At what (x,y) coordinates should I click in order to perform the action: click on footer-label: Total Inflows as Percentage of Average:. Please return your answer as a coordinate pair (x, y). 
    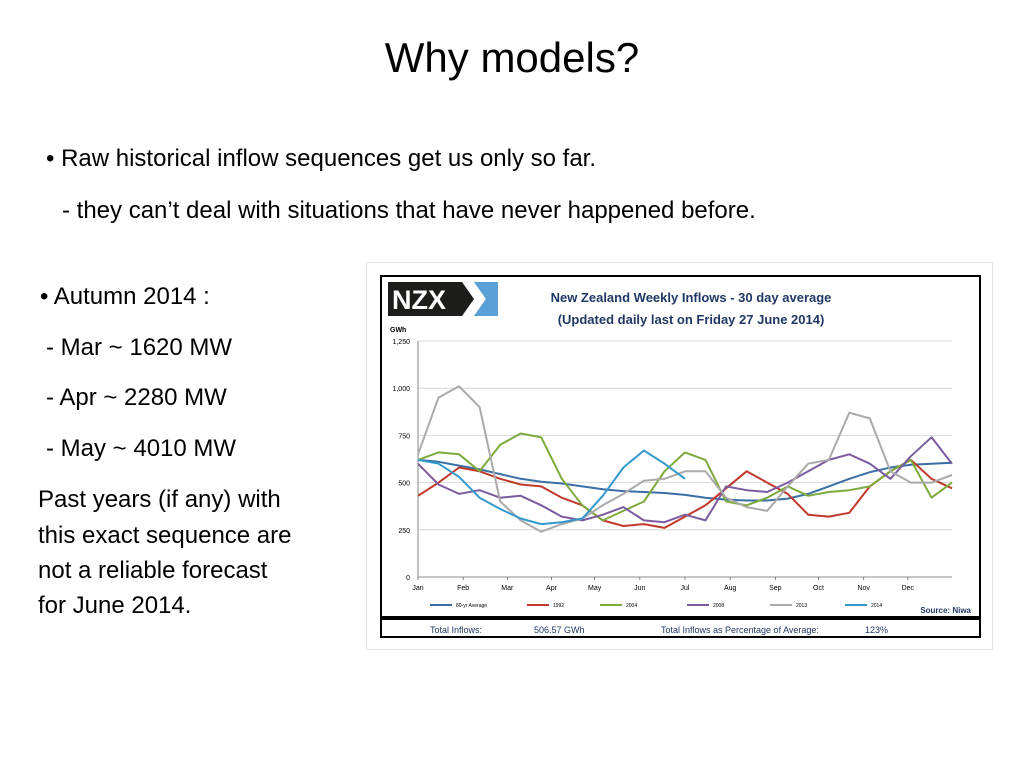
    Looking at the image, I should click on (740, 630).